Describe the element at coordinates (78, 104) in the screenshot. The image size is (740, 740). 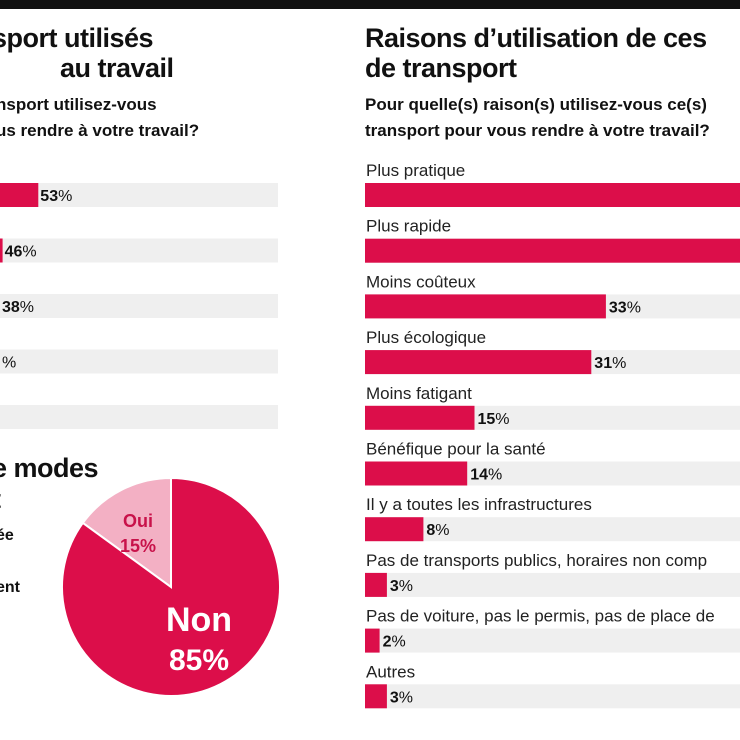
I see `left-question-line-1: nsport utilisez-vous` at that location.